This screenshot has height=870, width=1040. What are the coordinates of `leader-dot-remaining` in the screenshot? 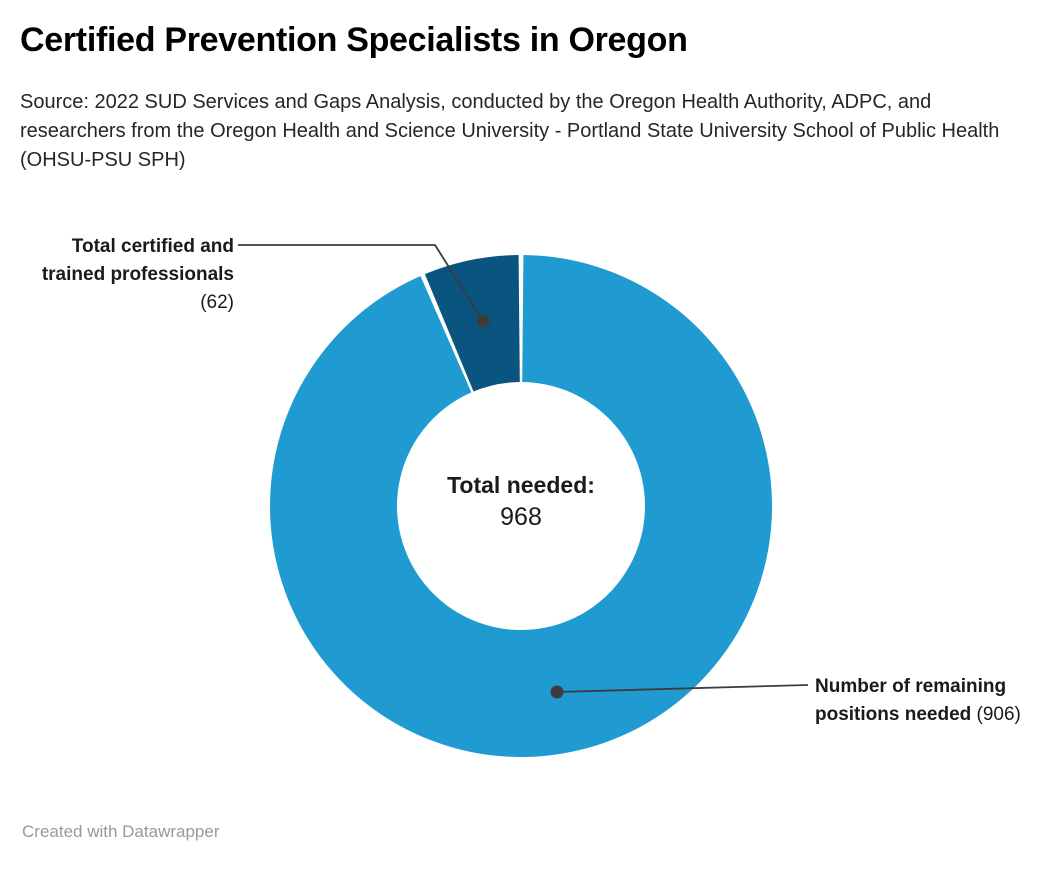 It's located at (557, 692).